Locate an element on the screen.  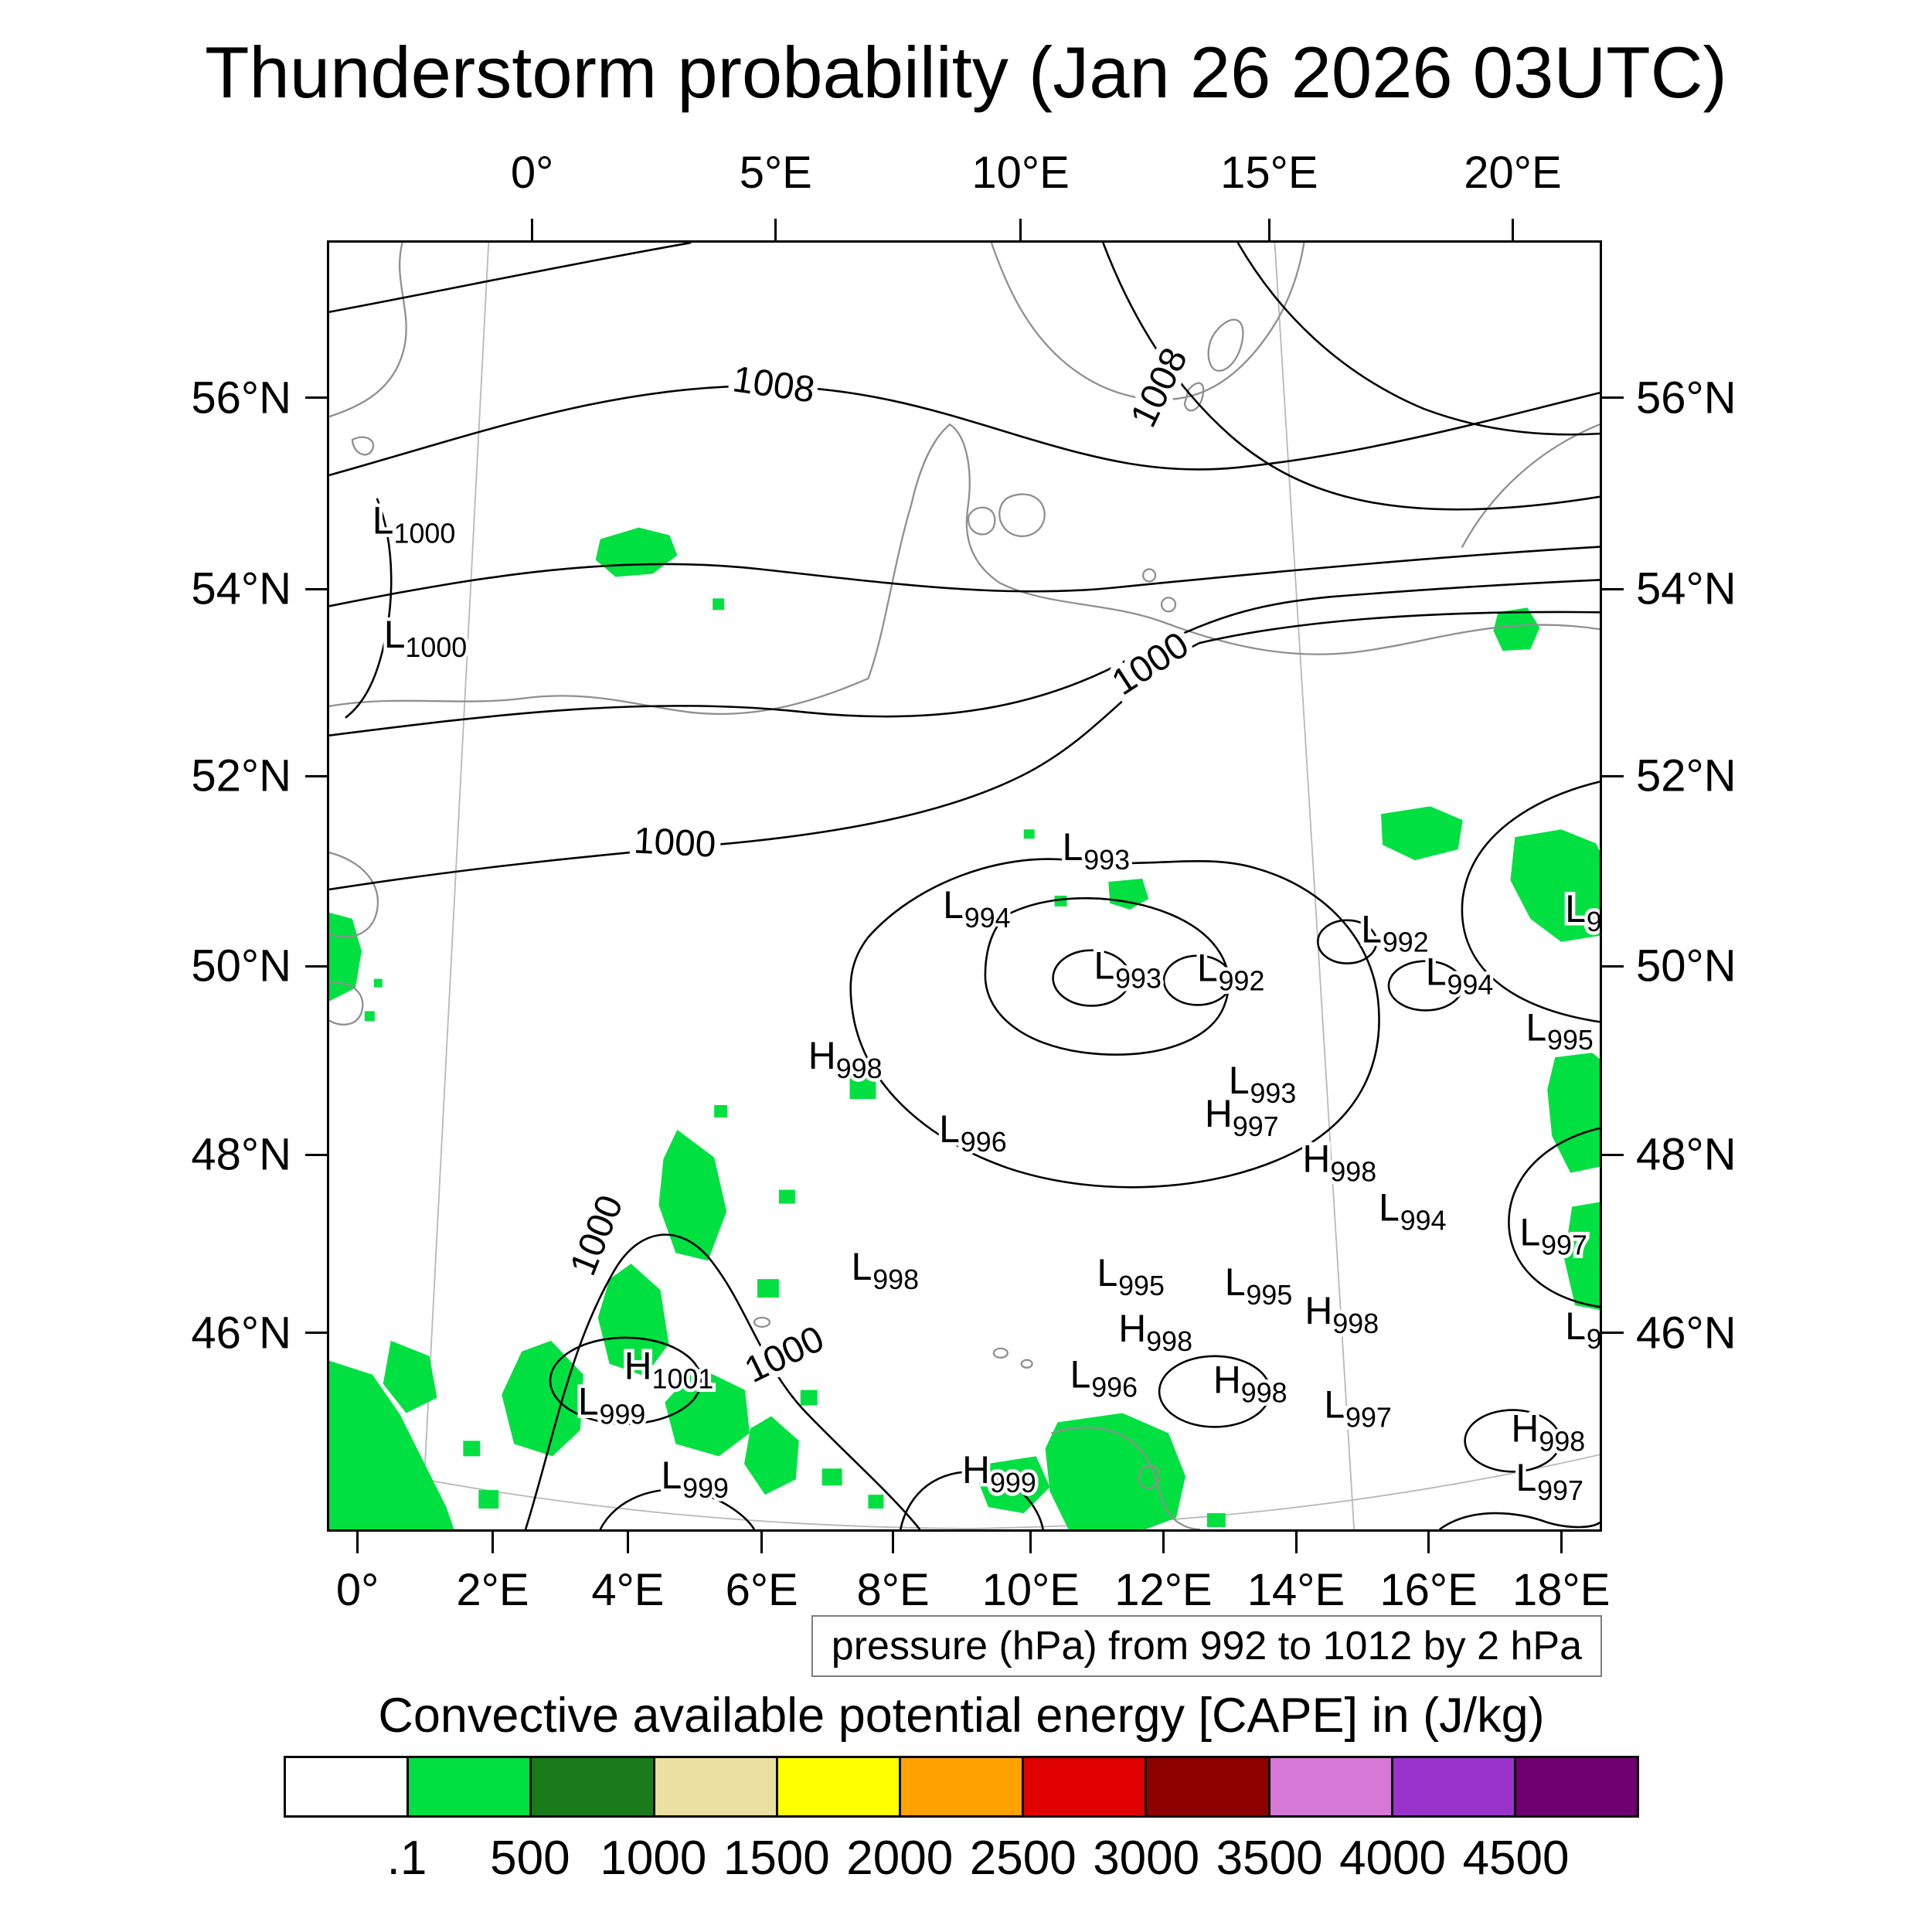
pressure-center-label: H1001 is located at coordinates (669, 1370).